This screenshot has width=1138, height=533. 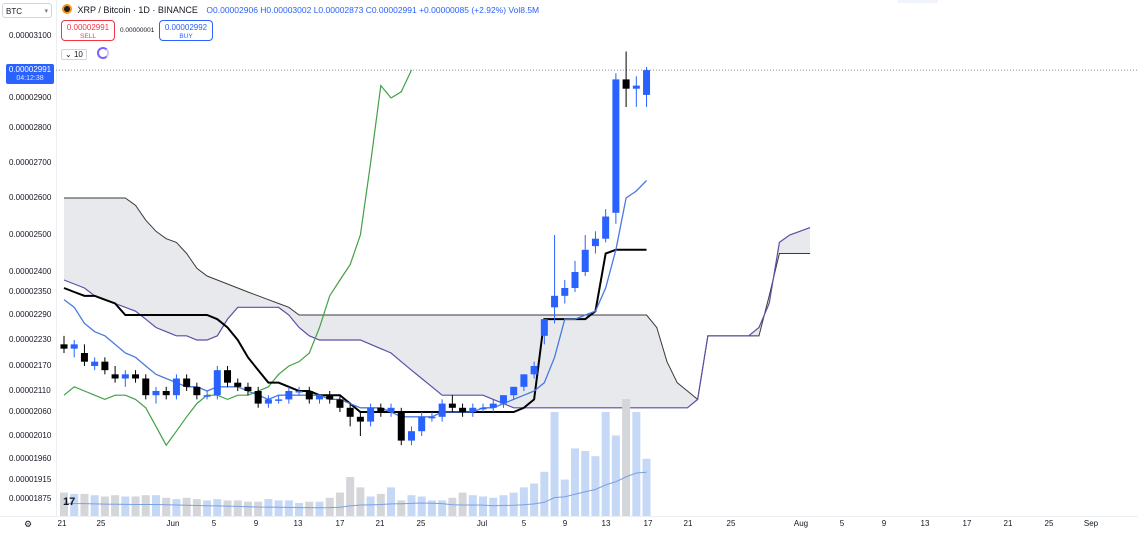 What do you see at coordinates (67, 9) in the screenshot?
I see `xrp-btc-logo-icon` at bounding box center [67, 9].